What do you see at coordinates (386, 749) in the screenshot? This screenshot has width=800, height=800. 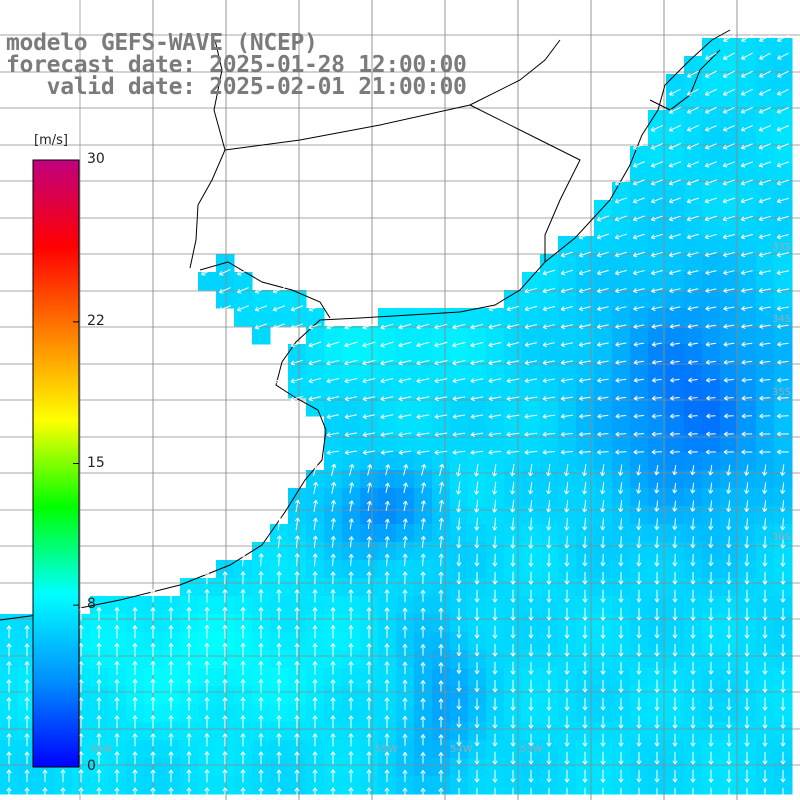 I see `lon-label: 55W` at bounding box center [386, 749].